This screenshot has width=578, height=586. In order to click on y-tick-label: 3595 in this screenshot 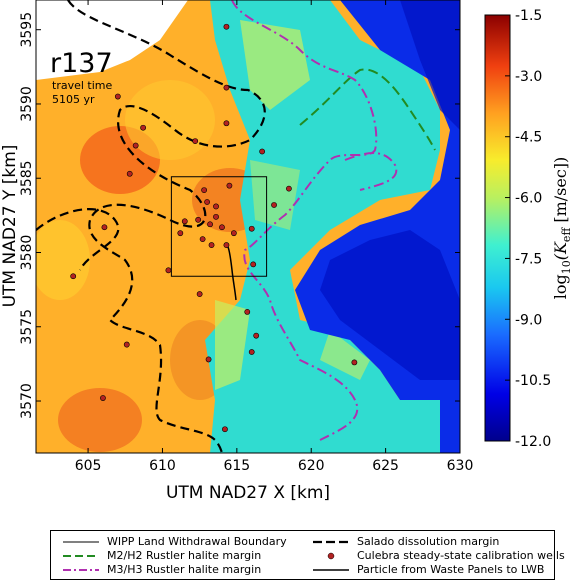, I will do `click(27, 30)`.